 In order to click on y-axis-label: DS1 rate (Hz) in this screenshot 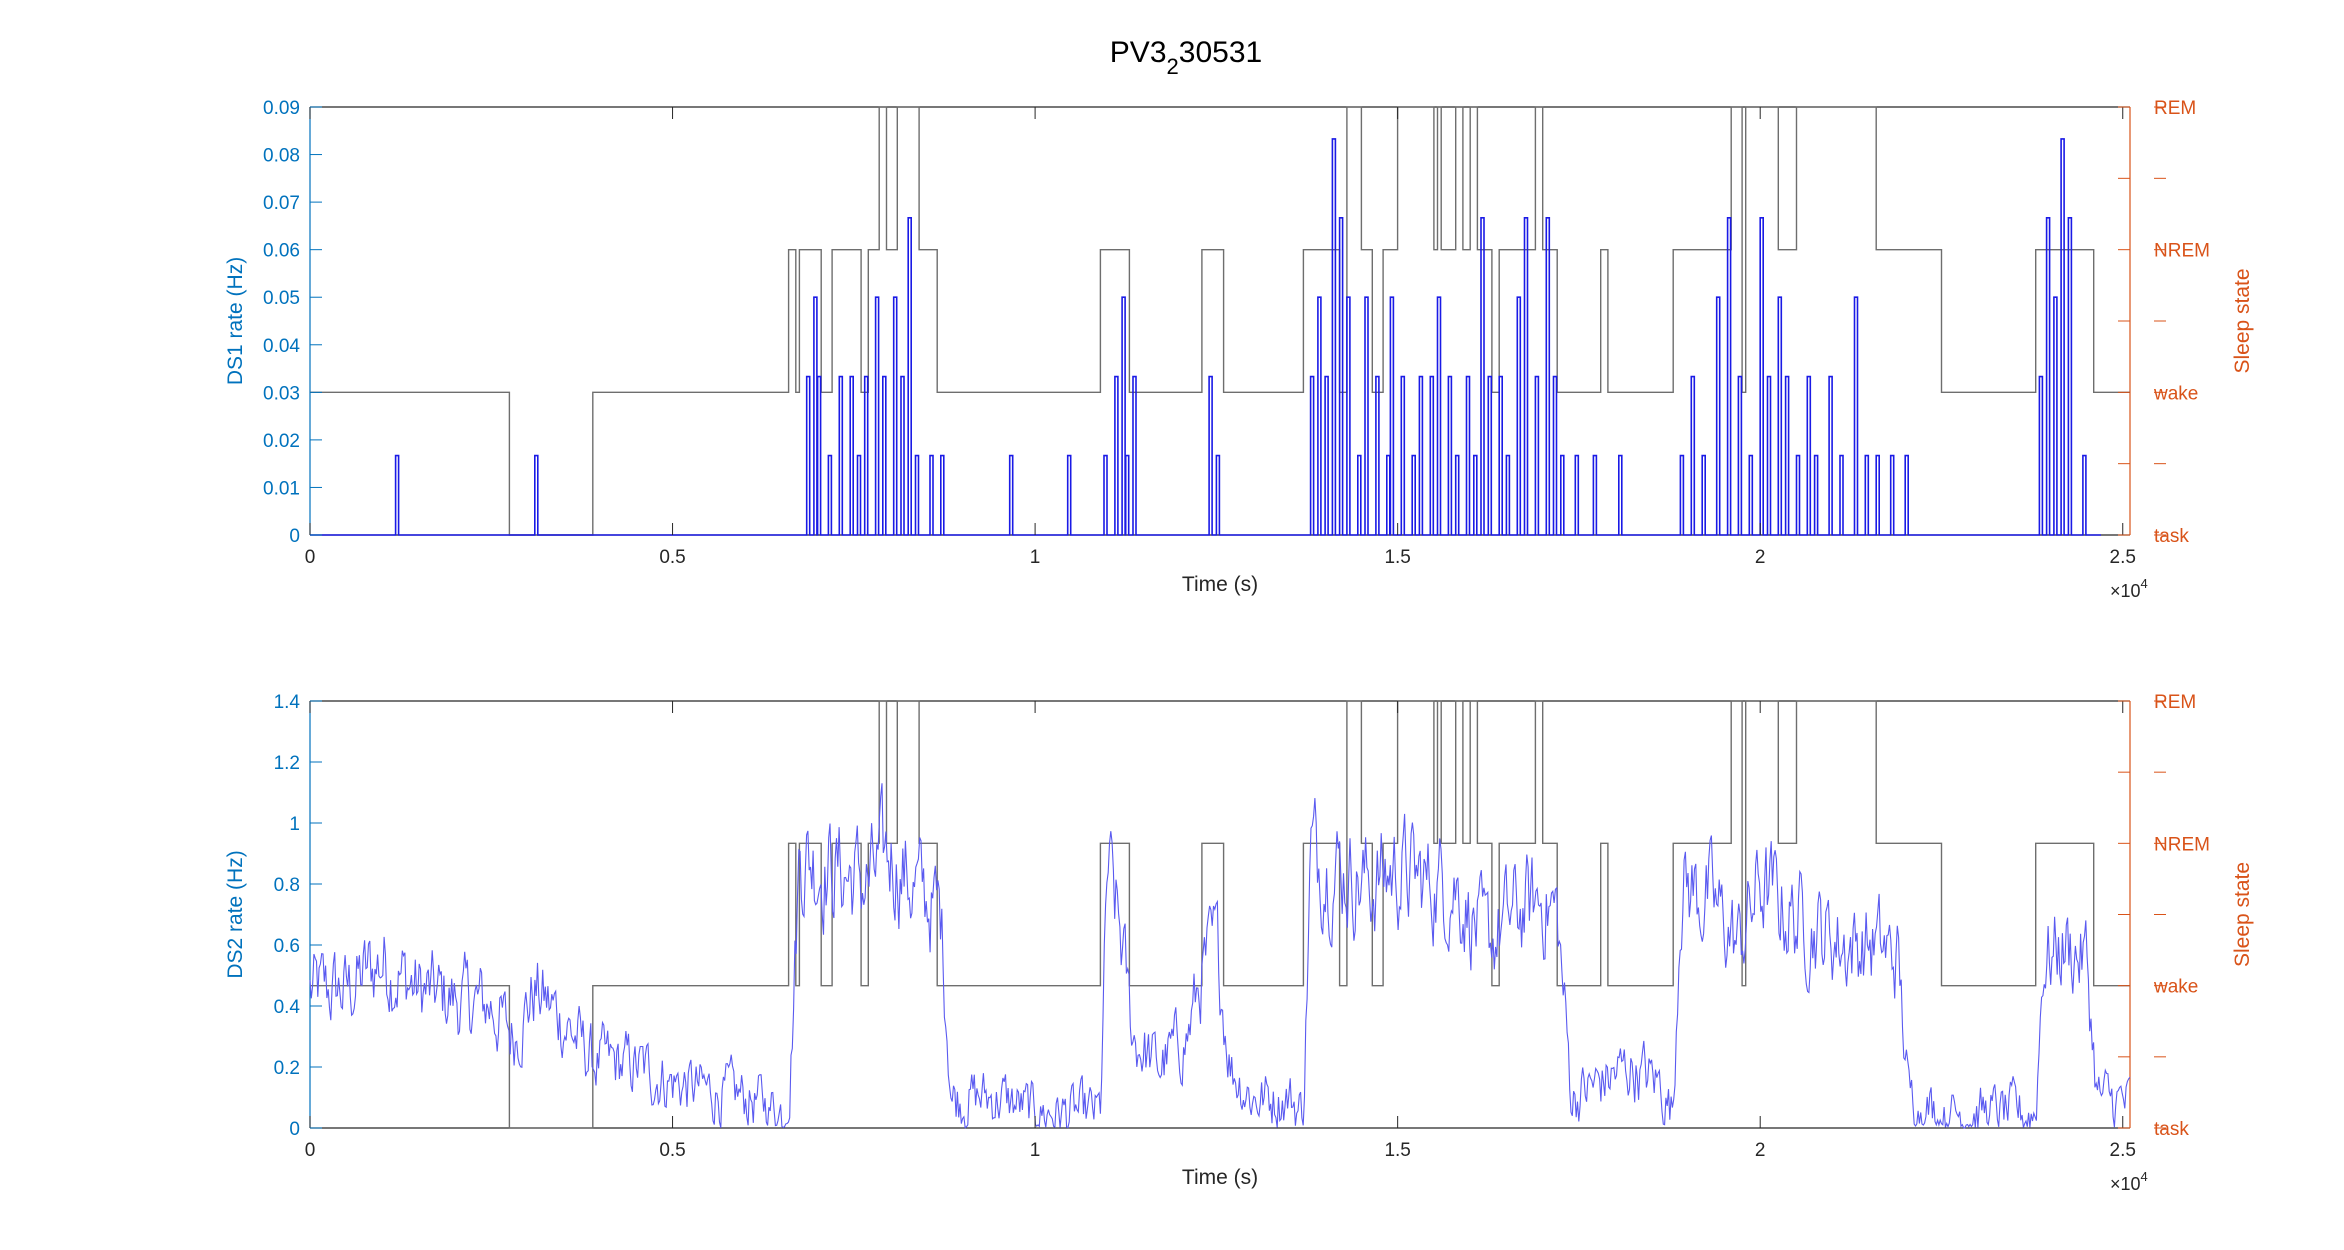, I will do `click(235, 321)`.